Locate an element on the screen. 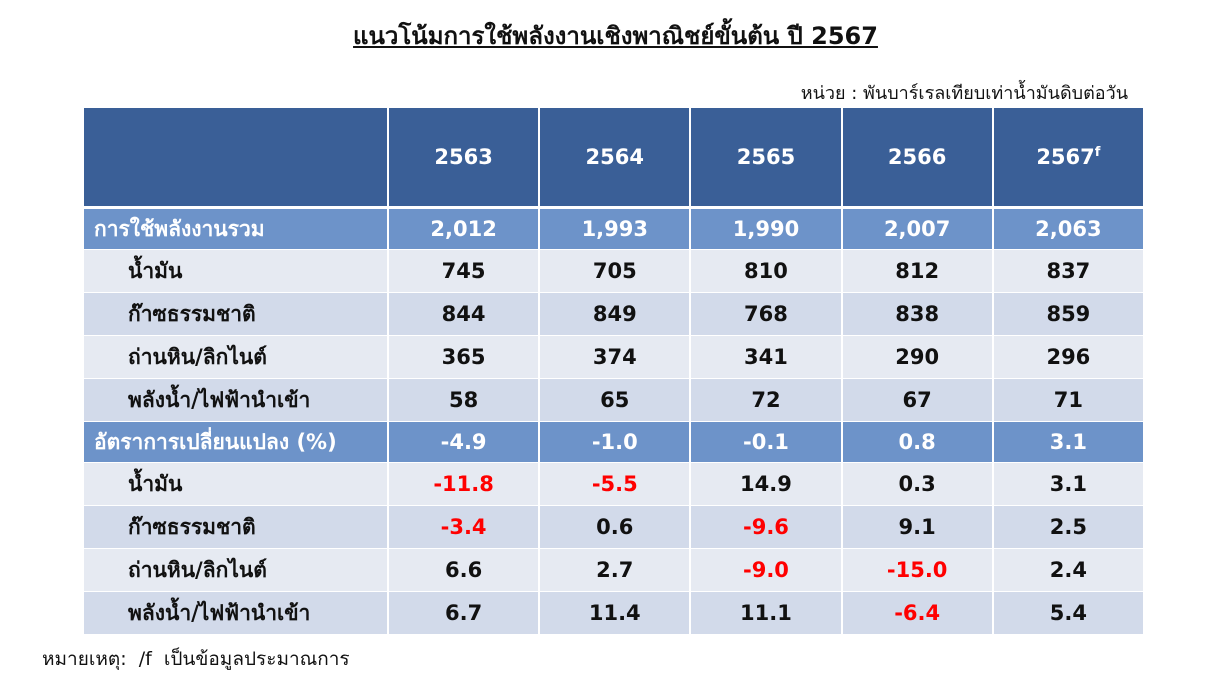  header-row: 2563 2564 2565 2566 2567f is located at coordinates (614, 158).